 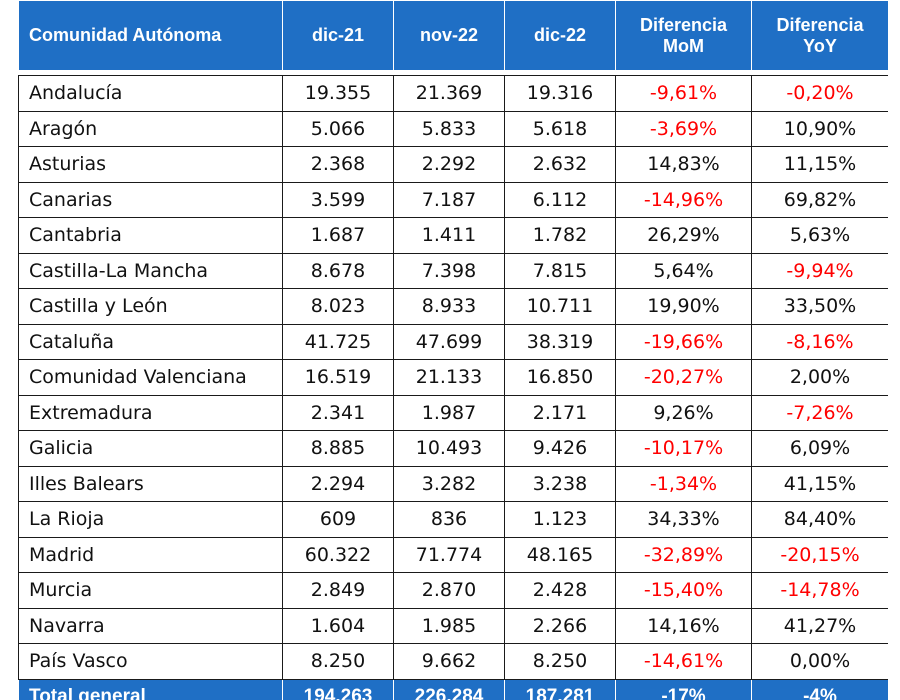 What do you see at coordinates (560, 448) in the screenshot?
I see `cell-dic-22: 9.426` at bounding box center [560, 448].